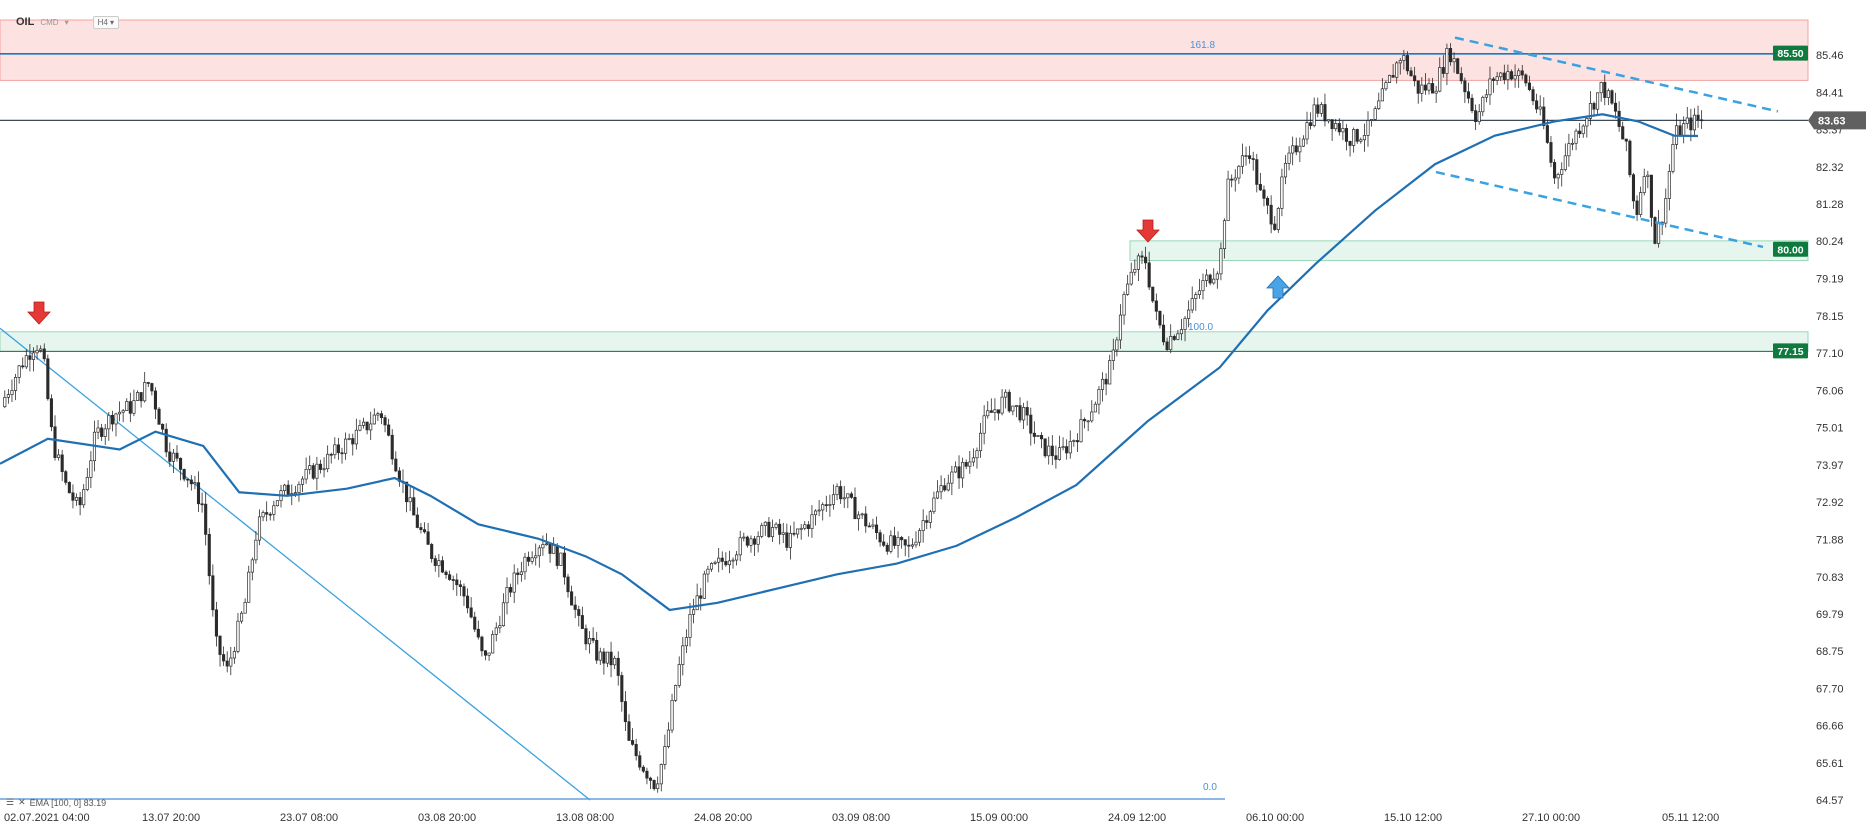 The width and height of the screenshot is (1866, 832). I want to click on y-tick-label: 66.66, so click(1830, 726).